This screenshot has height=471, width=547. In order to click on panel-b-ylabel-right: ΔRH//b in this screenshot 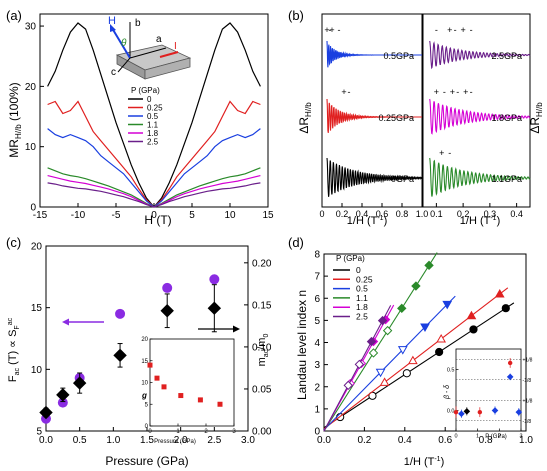, I will do `click(536, 118)`.